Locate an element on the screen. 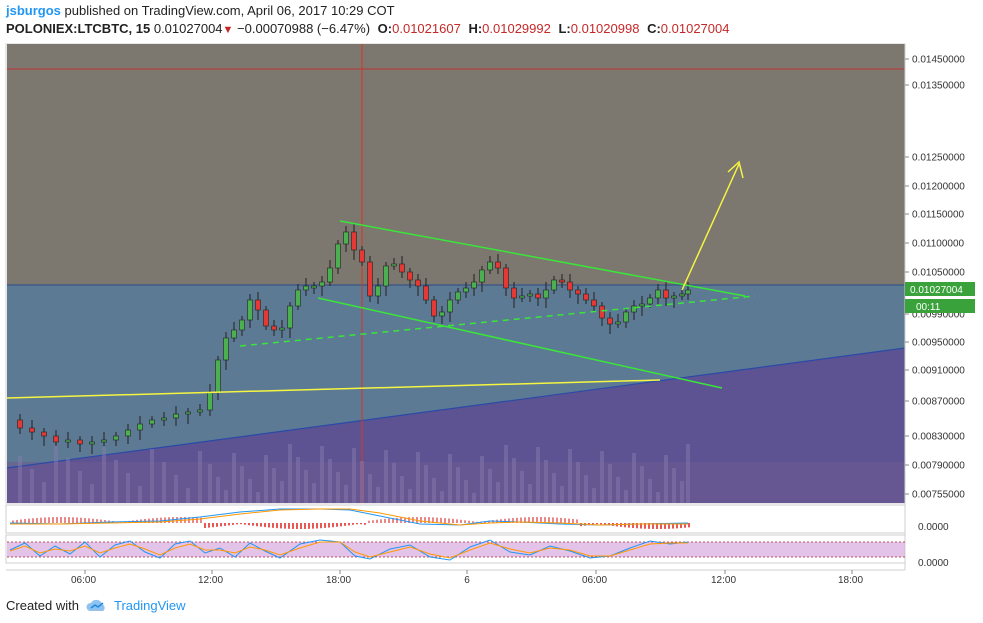 The image size is (983, 623). price-tick-label: 0.00910000 is located at coordinates (938, 371).